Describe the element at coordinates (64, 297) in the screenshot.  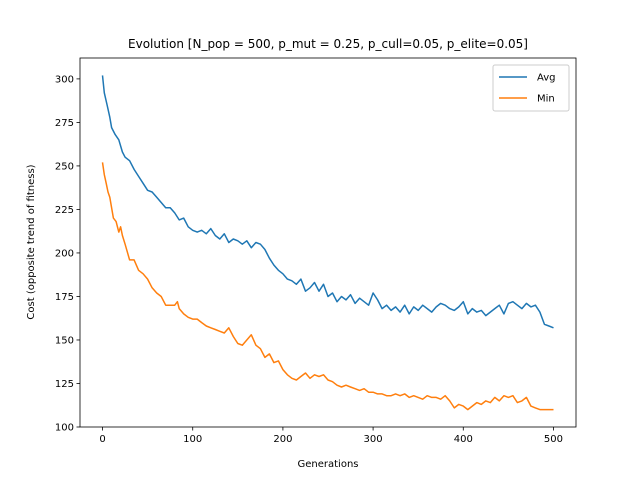
I see `y-tick-label: 175` at that location.